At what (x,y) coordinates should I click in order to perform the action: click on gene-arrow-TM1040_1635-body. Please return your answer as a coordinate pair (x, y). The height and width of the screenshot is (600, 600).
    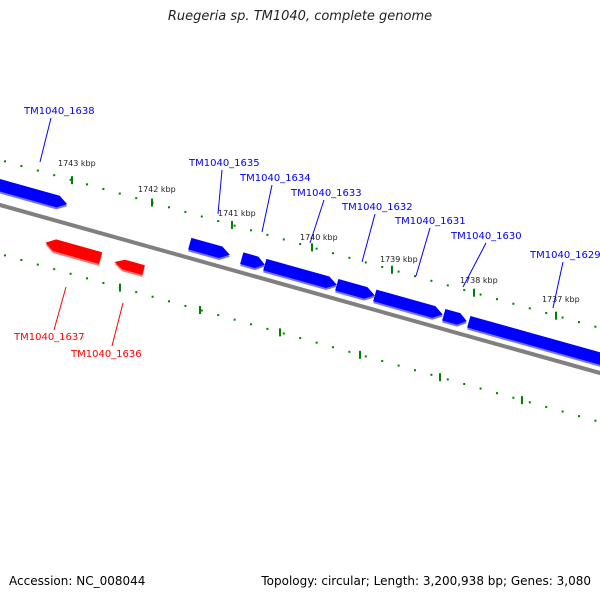
    Looking at the image, I should click on (209, 248).